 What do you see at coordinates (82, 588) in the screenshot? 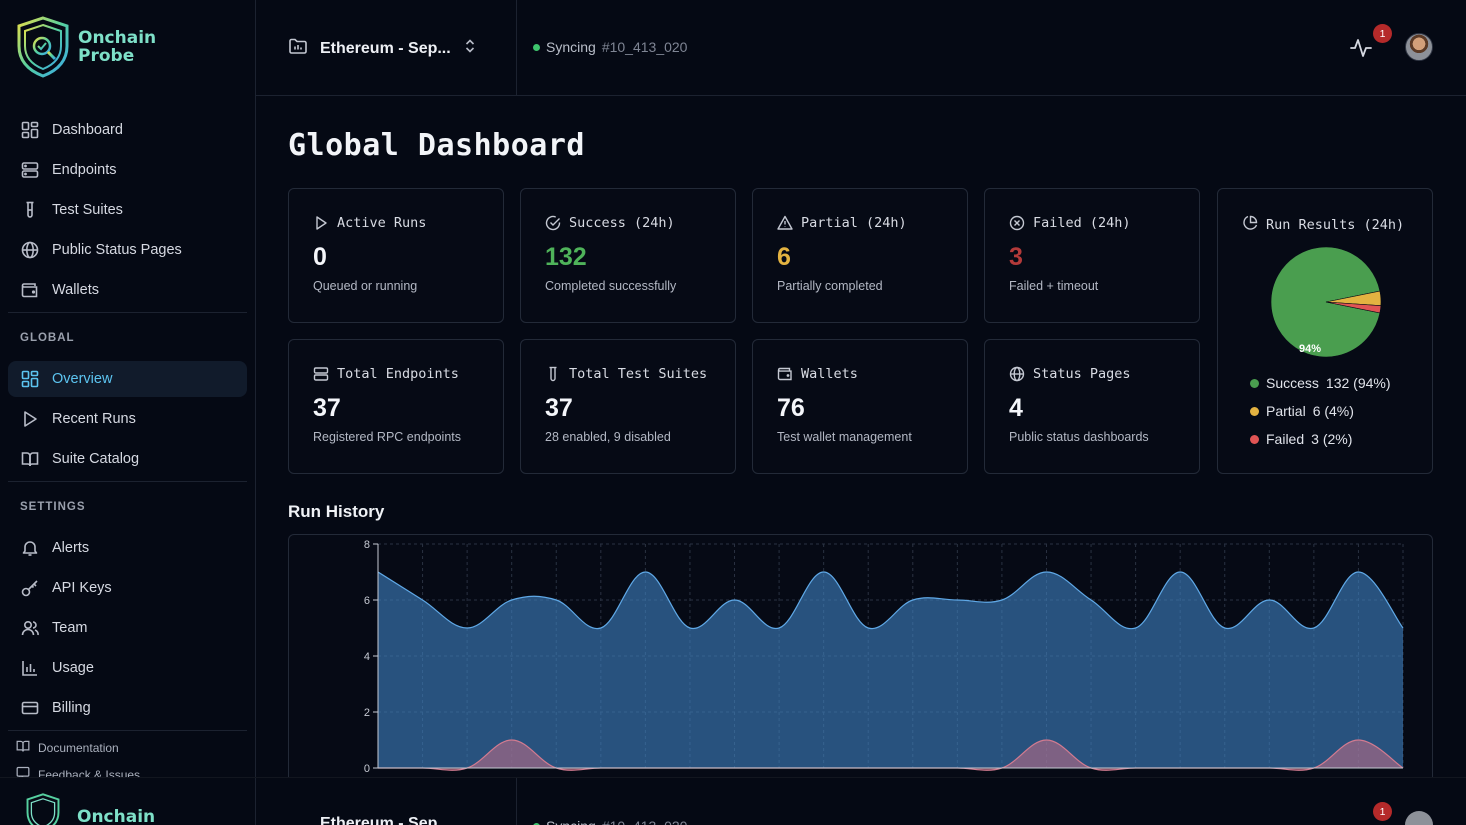
I see `sidebar-item-label: API Keys` at bounding box center [82, 588].